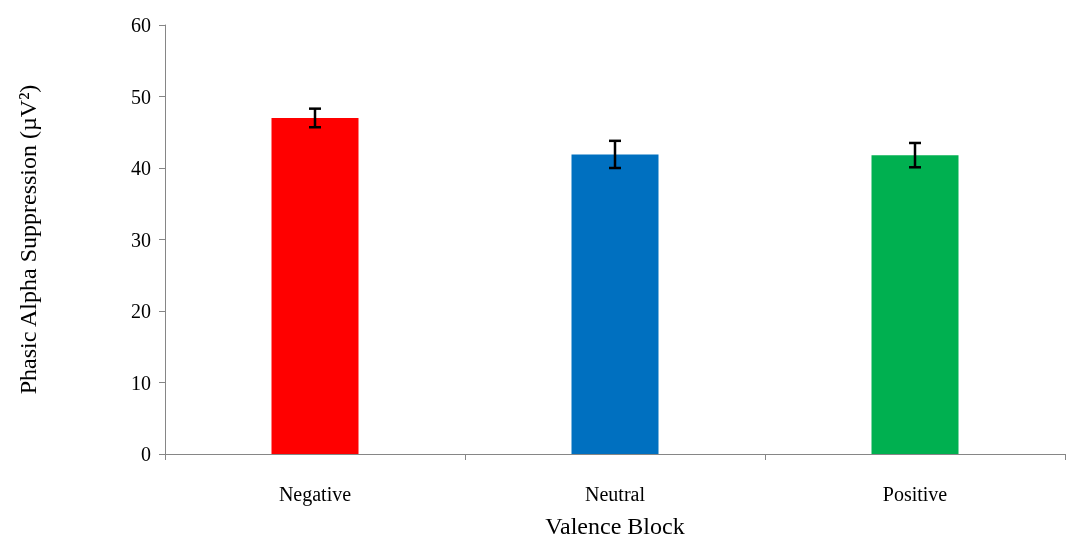 This screenshot has height=543, width=1075. What do you see at coordinates (141, 239) in the screenshot?
I see `y-tick-label: 30` at bounding box center [141, 239].